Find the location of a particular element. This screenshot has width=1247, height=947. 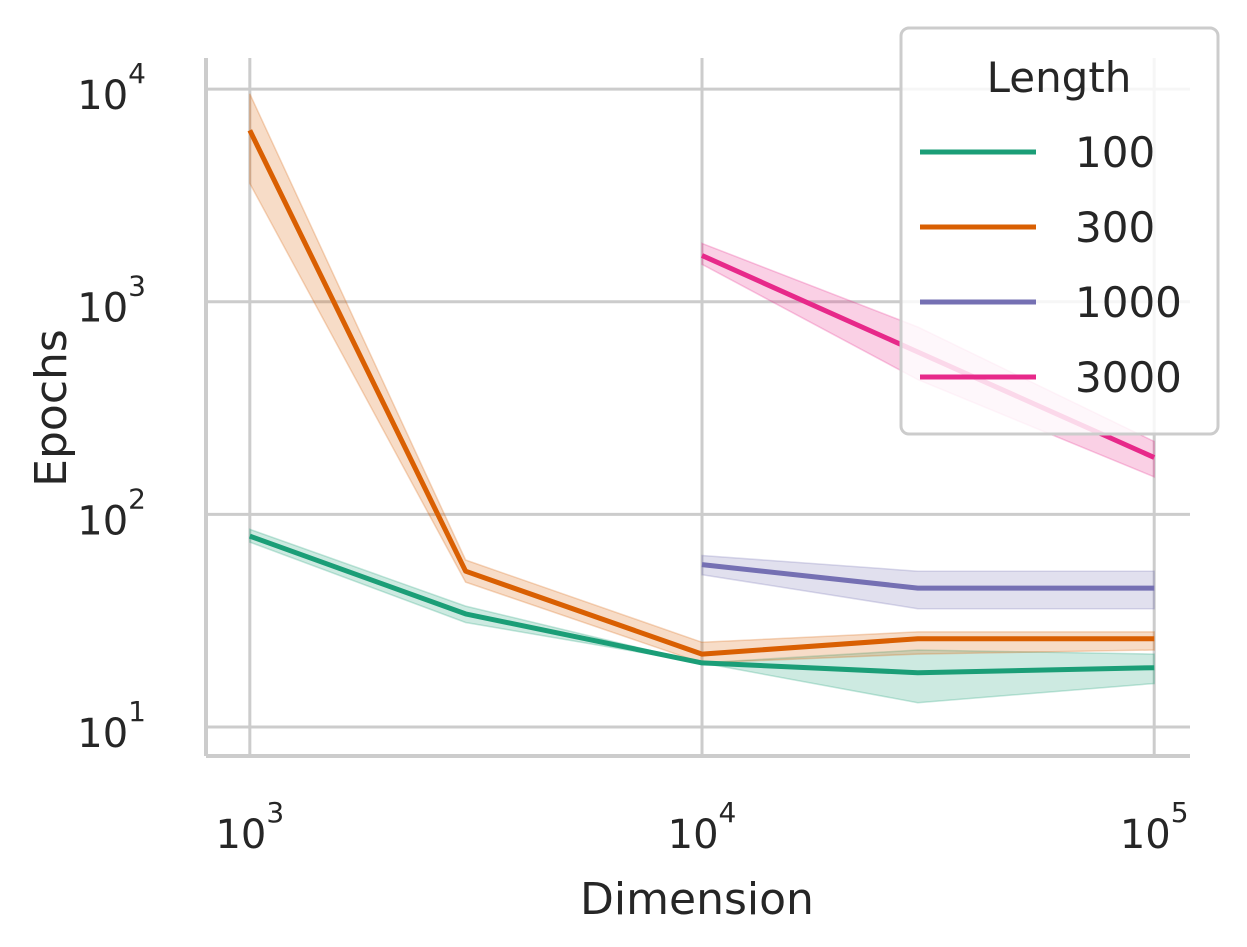

y-axis-label: Epochs is located at coordinates (51, 408).